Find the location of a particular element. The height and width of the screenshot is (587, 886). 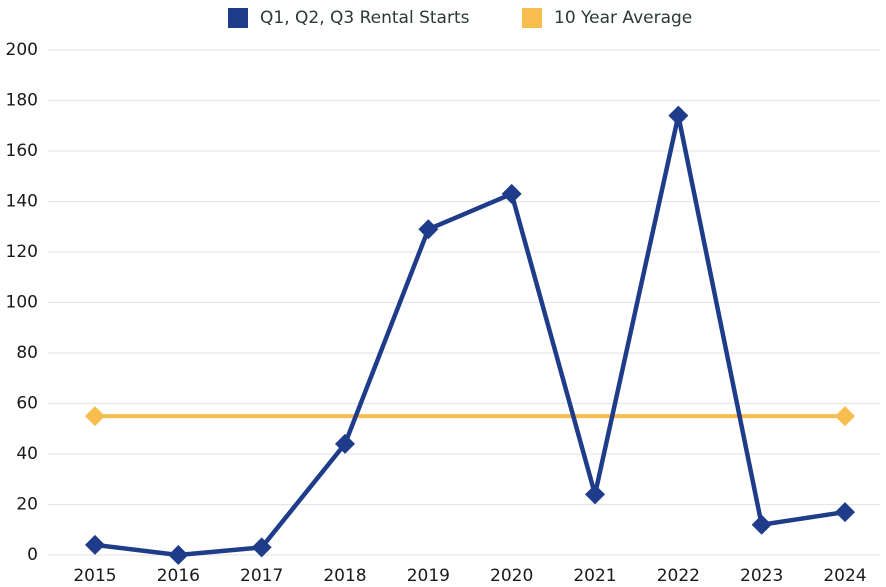

y-tick-label: 40 is located at coordinates (27, 454).